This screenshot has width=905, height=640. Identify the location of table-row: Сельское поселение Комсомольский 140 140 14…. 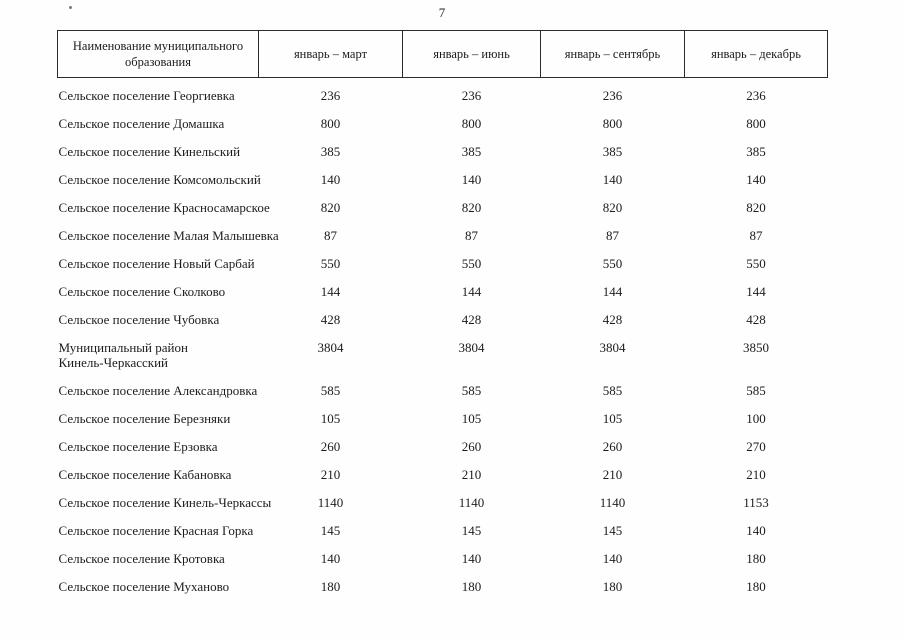
(443, 176).